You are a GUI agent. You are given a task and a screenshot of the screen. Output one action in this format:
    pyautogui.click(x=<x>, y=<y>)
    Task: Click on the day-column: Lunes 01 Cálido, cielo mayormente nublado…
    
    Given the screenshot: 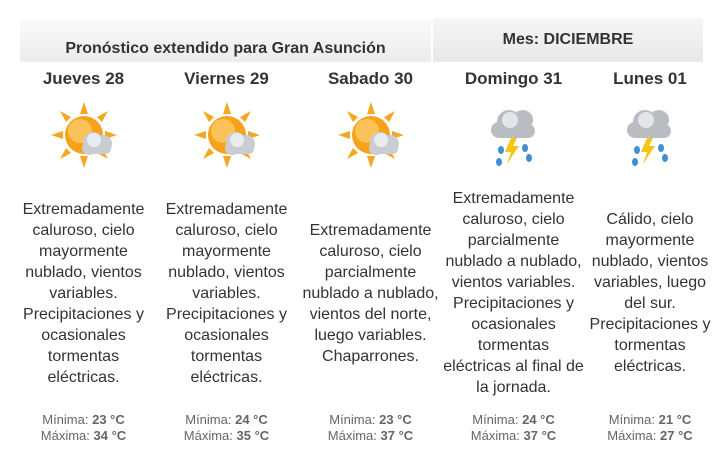 What is the action you would take?
    pyautogui.click(x=650, y=268)
    